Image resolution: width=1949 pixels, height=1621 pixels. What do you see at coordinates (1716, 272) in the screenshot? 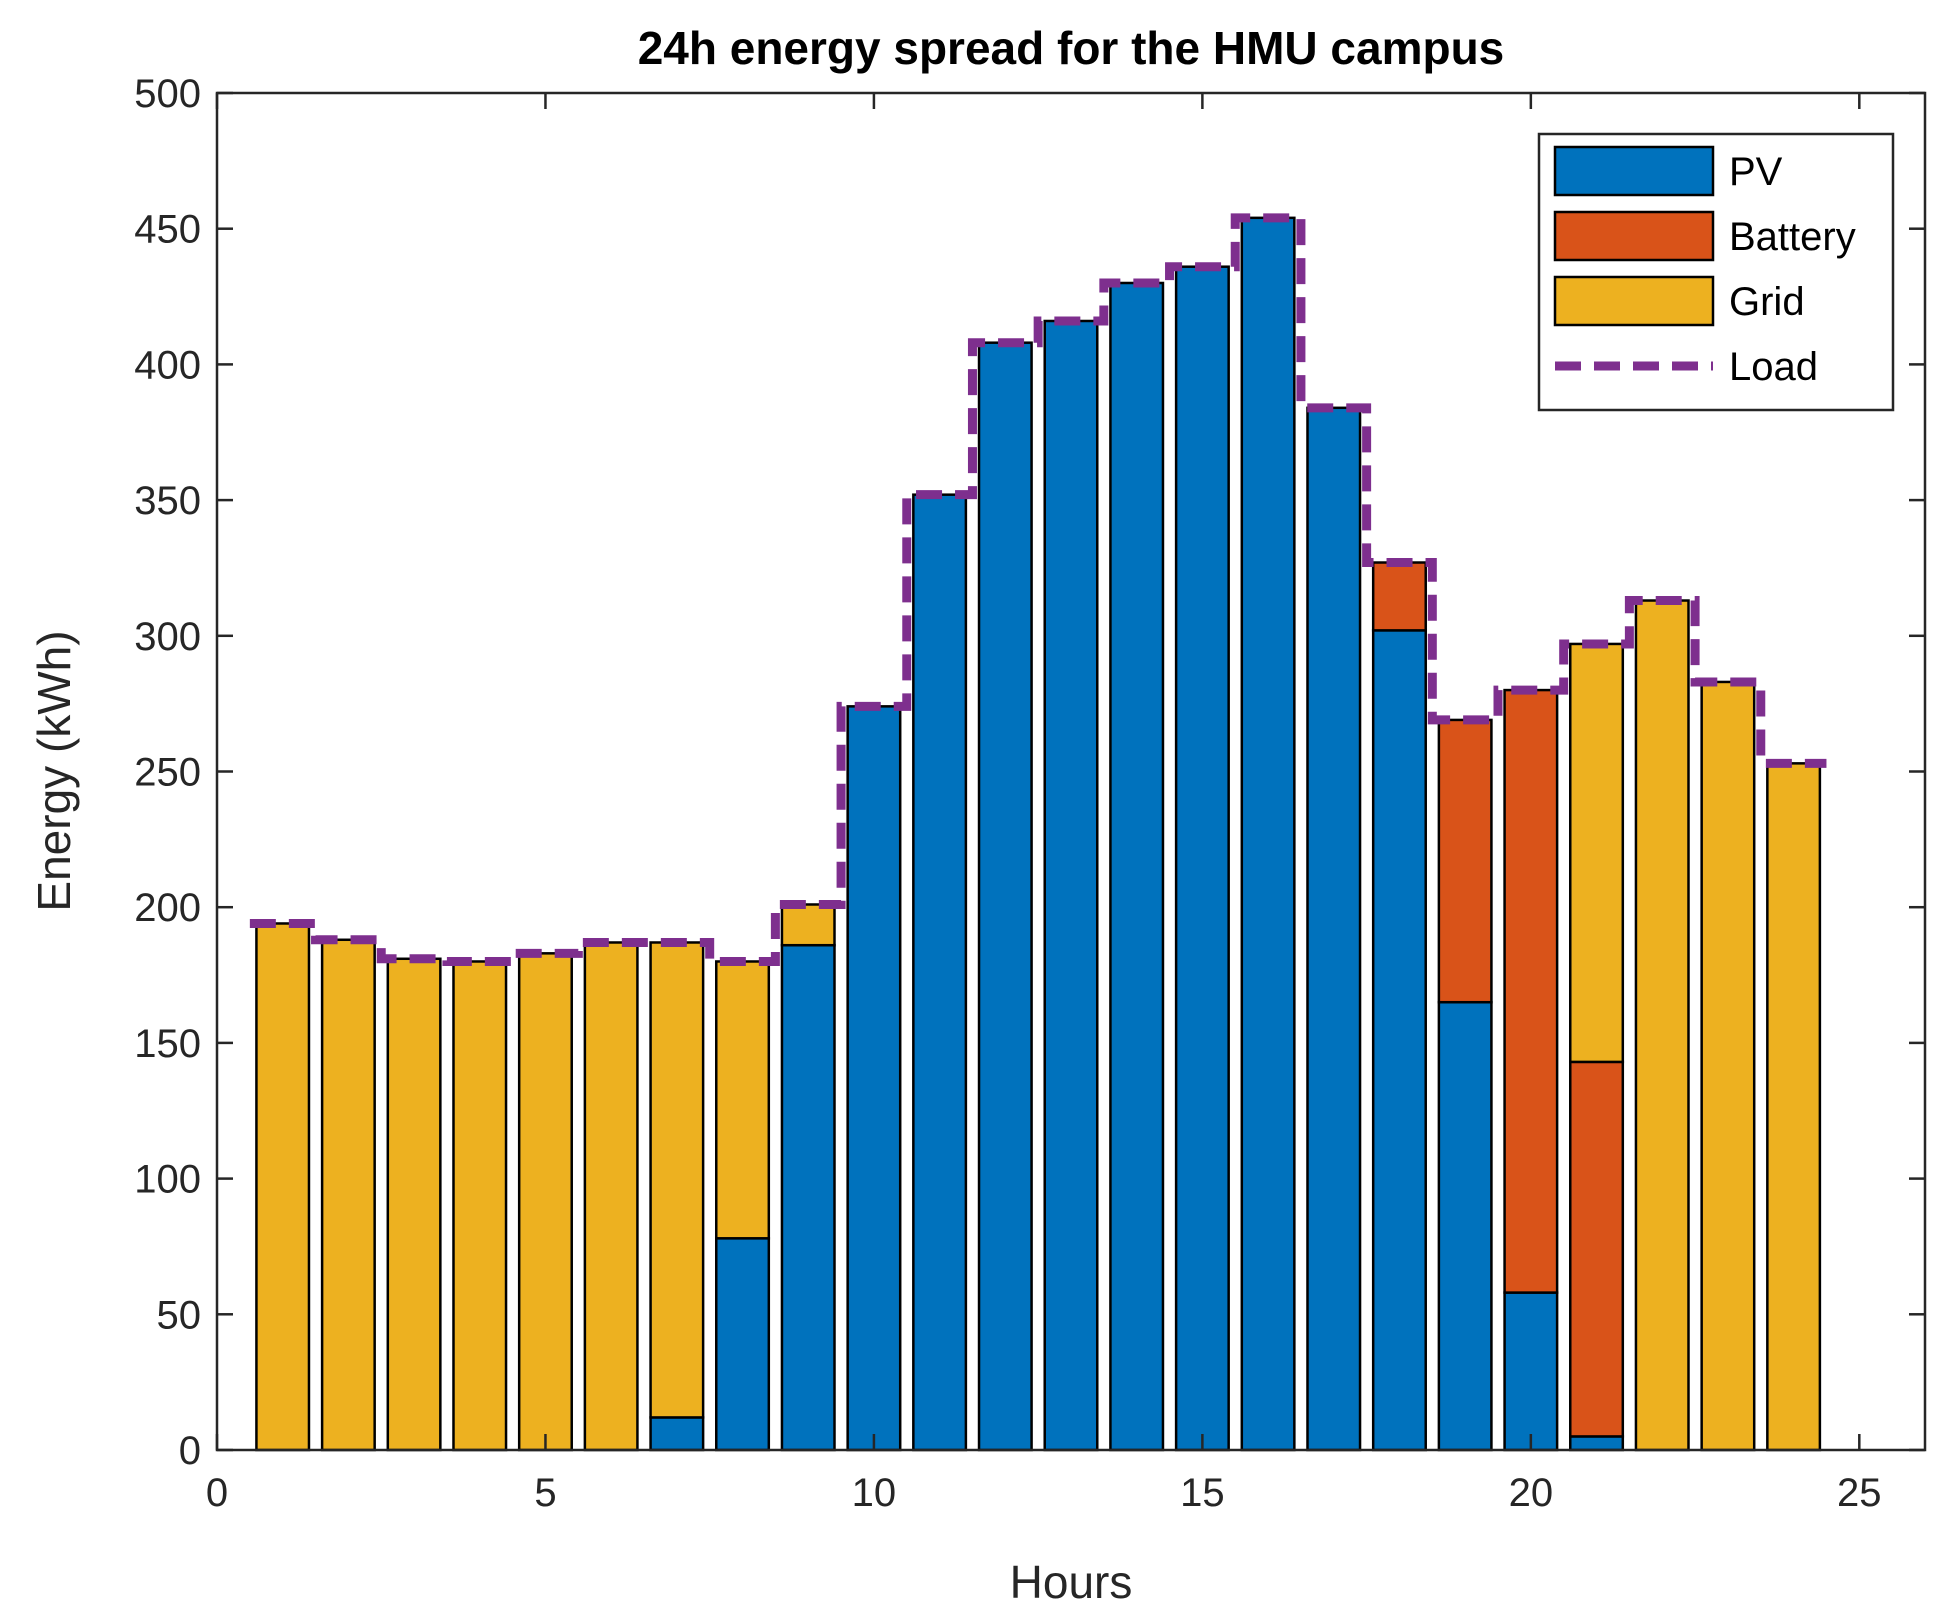
I see `legend: PV Battery Grid Load` at bounding box center [1716, 272].